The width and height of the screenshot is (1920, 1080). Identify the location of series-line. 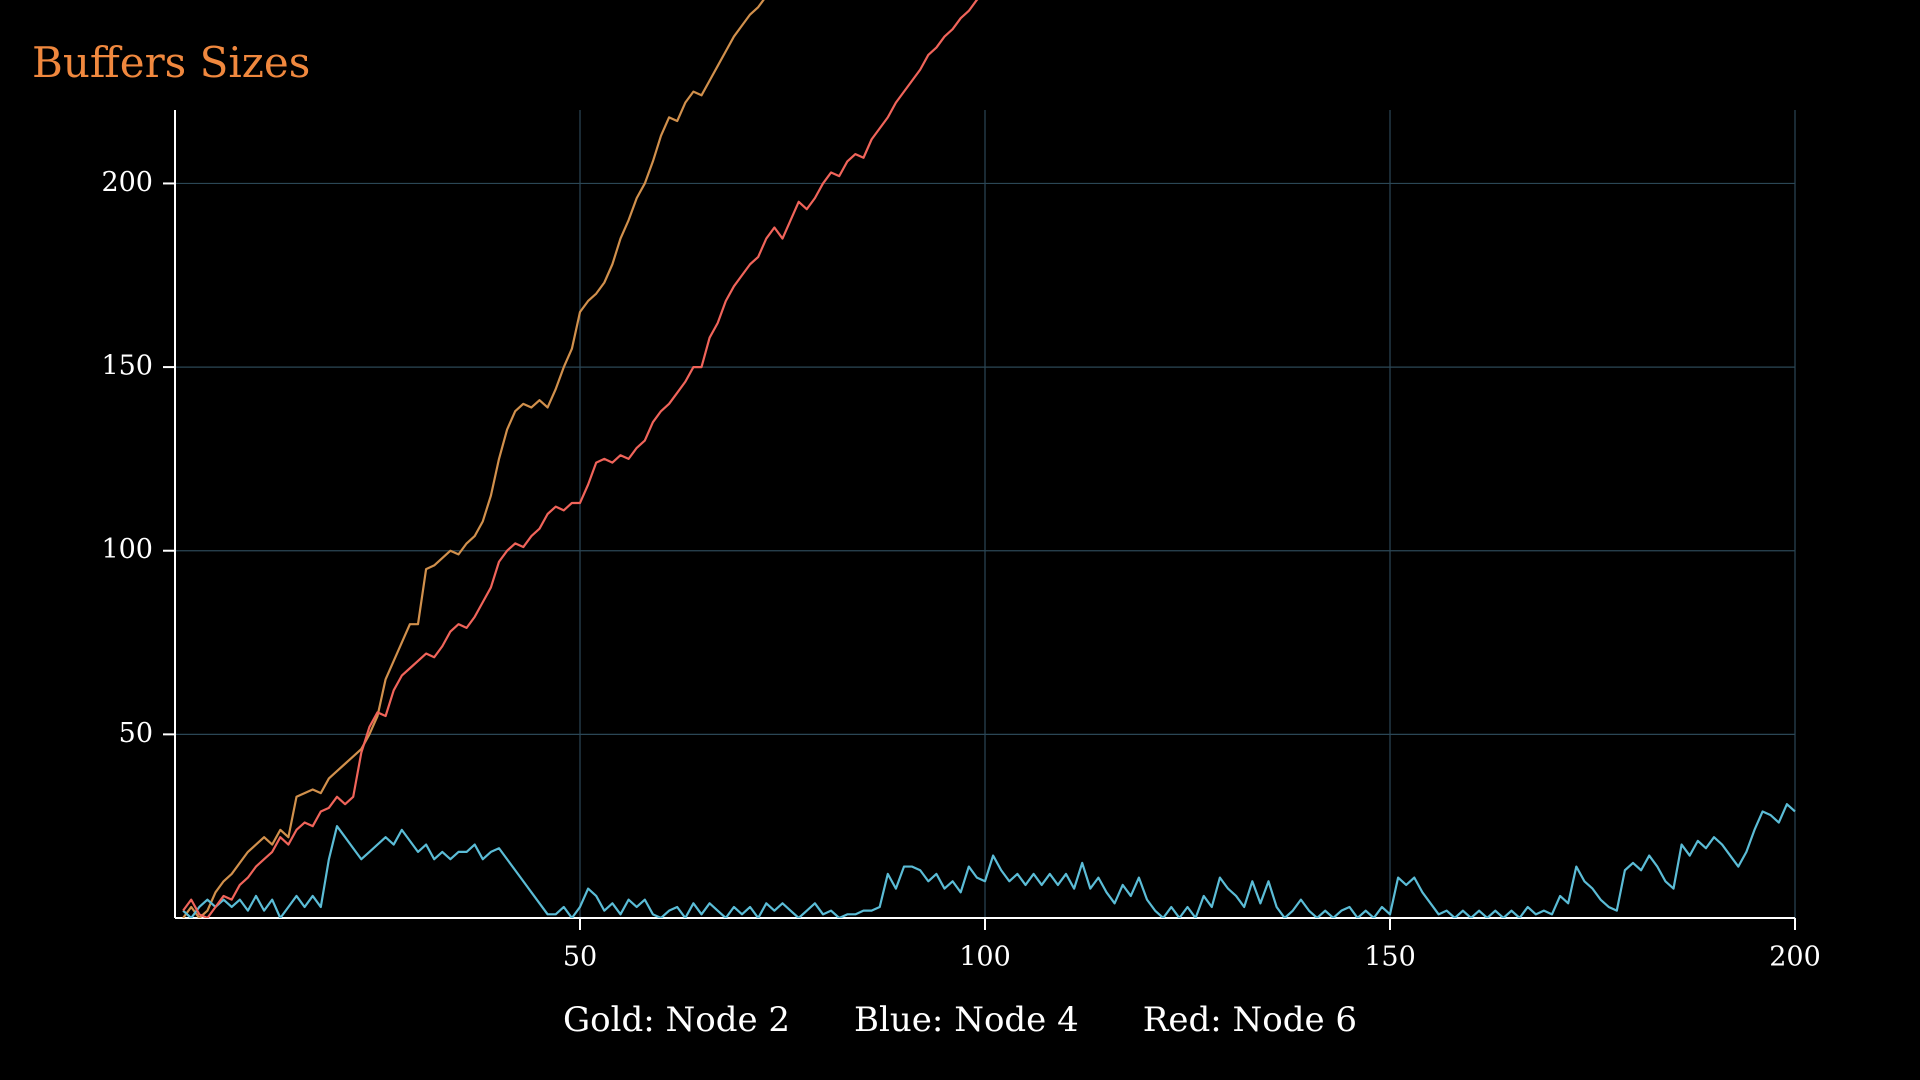
(989, 860).